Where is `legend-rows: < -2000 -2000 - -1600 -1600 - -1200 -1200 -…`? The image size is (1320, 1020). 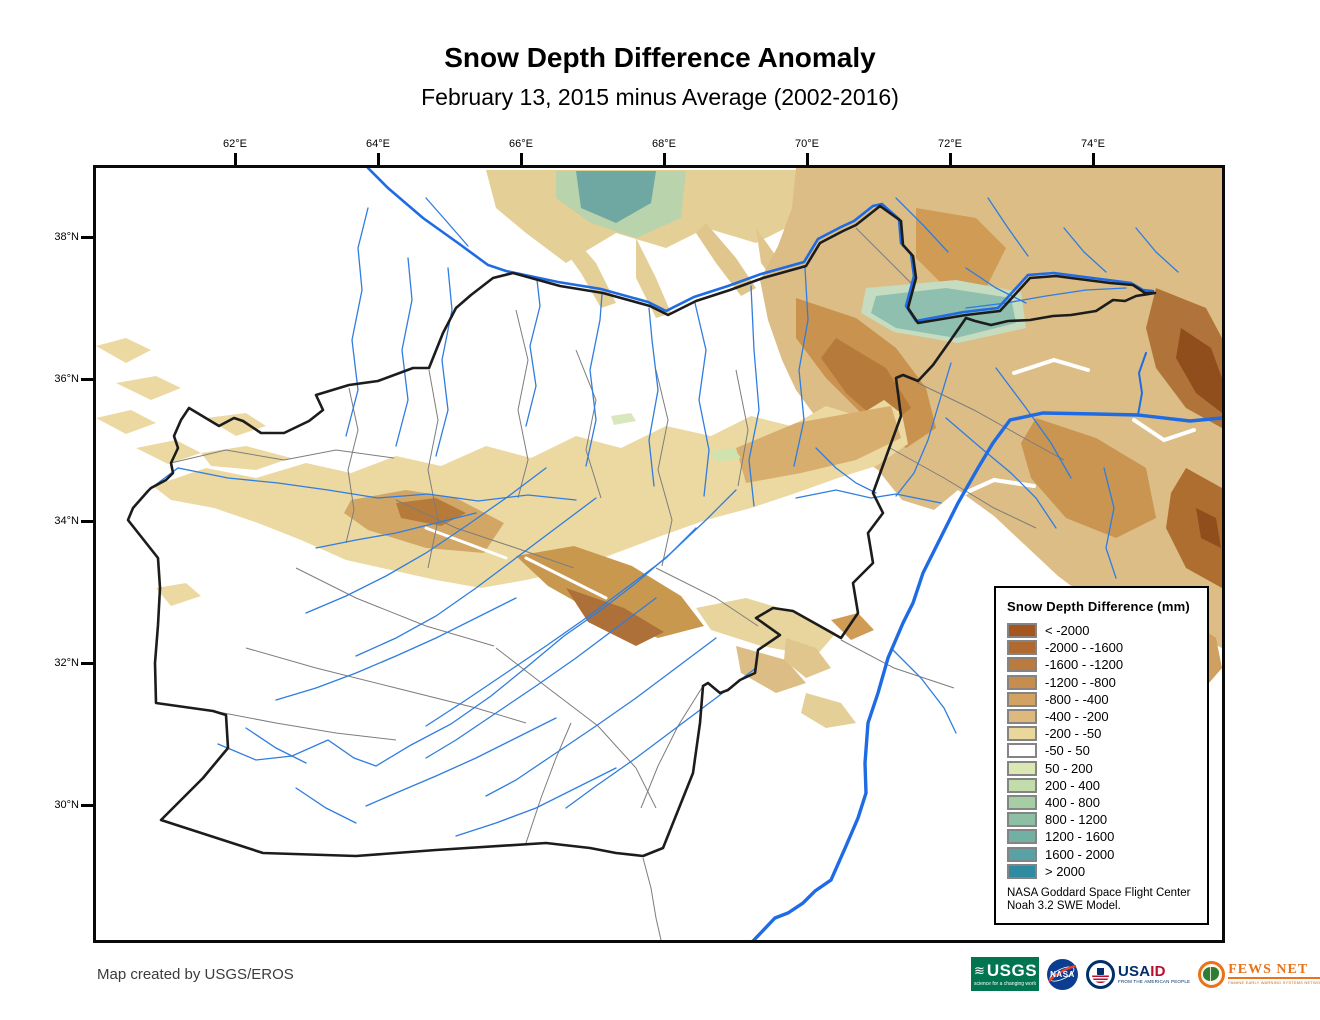 legend-rows: < -2000 -2000 - -1600 -1600 - -1200 -1200 -… is located at coordinates (1104, 751).